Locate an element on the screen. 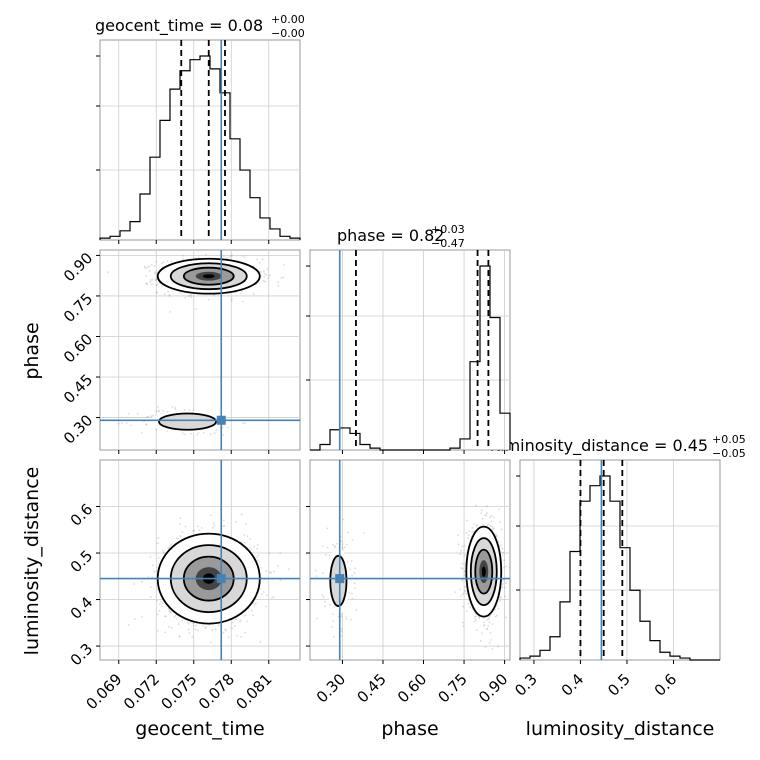 Image resolution: width=760 pixels, height=760 pixels. ytick-label-luminosity-distance-1: 0.4 is located at coordinates (82, 608).